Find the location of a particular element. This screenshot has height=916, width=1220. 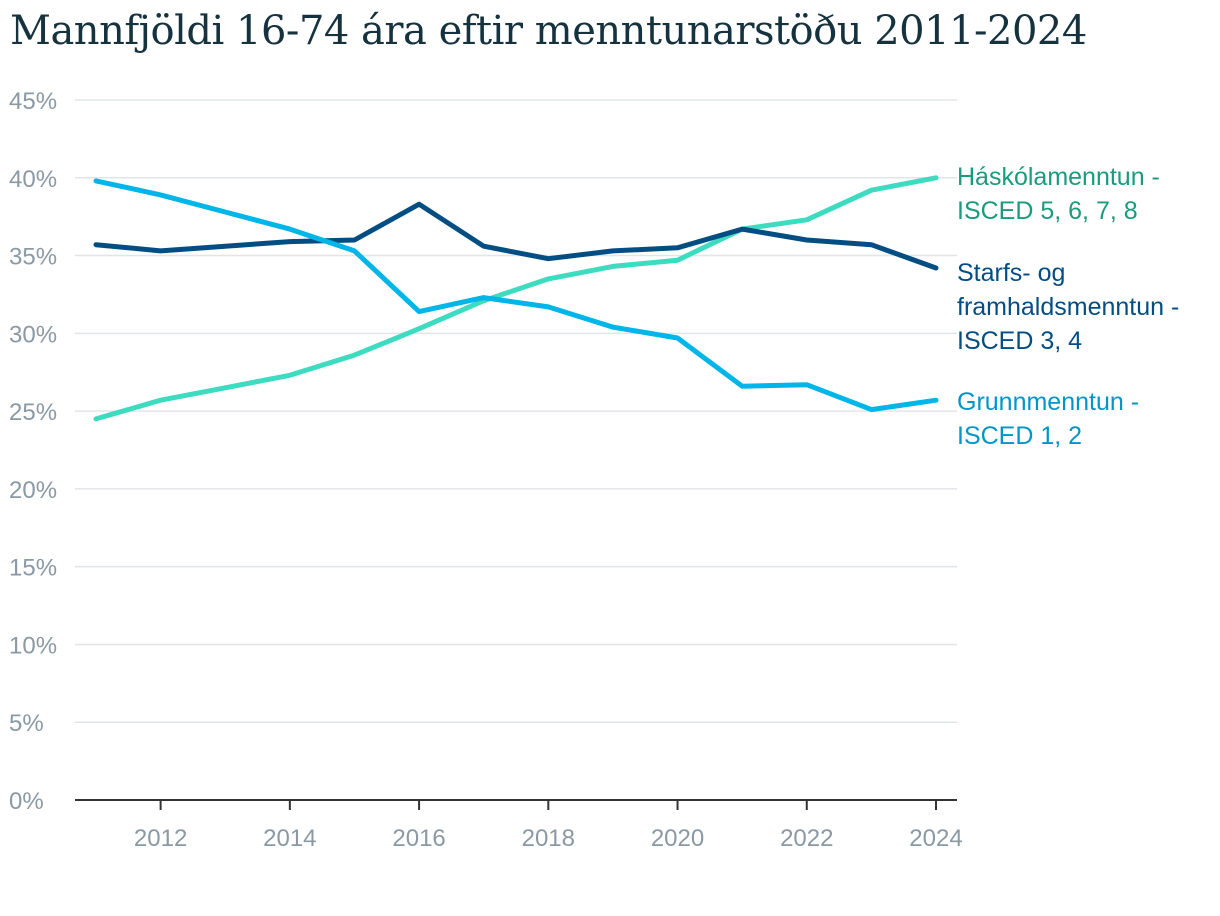

y-tick-label: 35% is located at coordinates (33, 257).